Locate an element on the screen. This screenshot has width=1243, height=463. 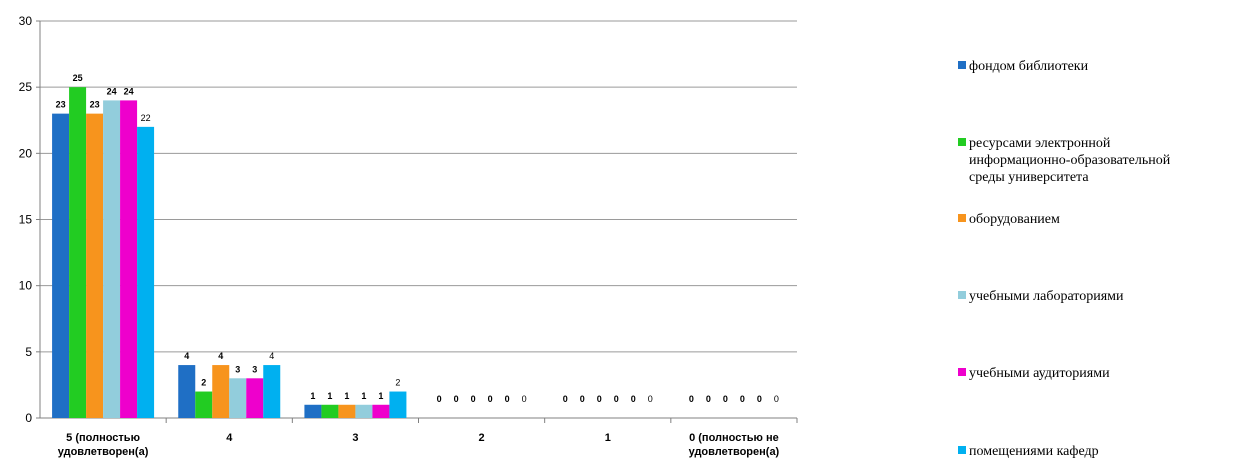
y-axis-ticks: 0 5 10 15 20 25 30 is located at coordinates (30, 219).